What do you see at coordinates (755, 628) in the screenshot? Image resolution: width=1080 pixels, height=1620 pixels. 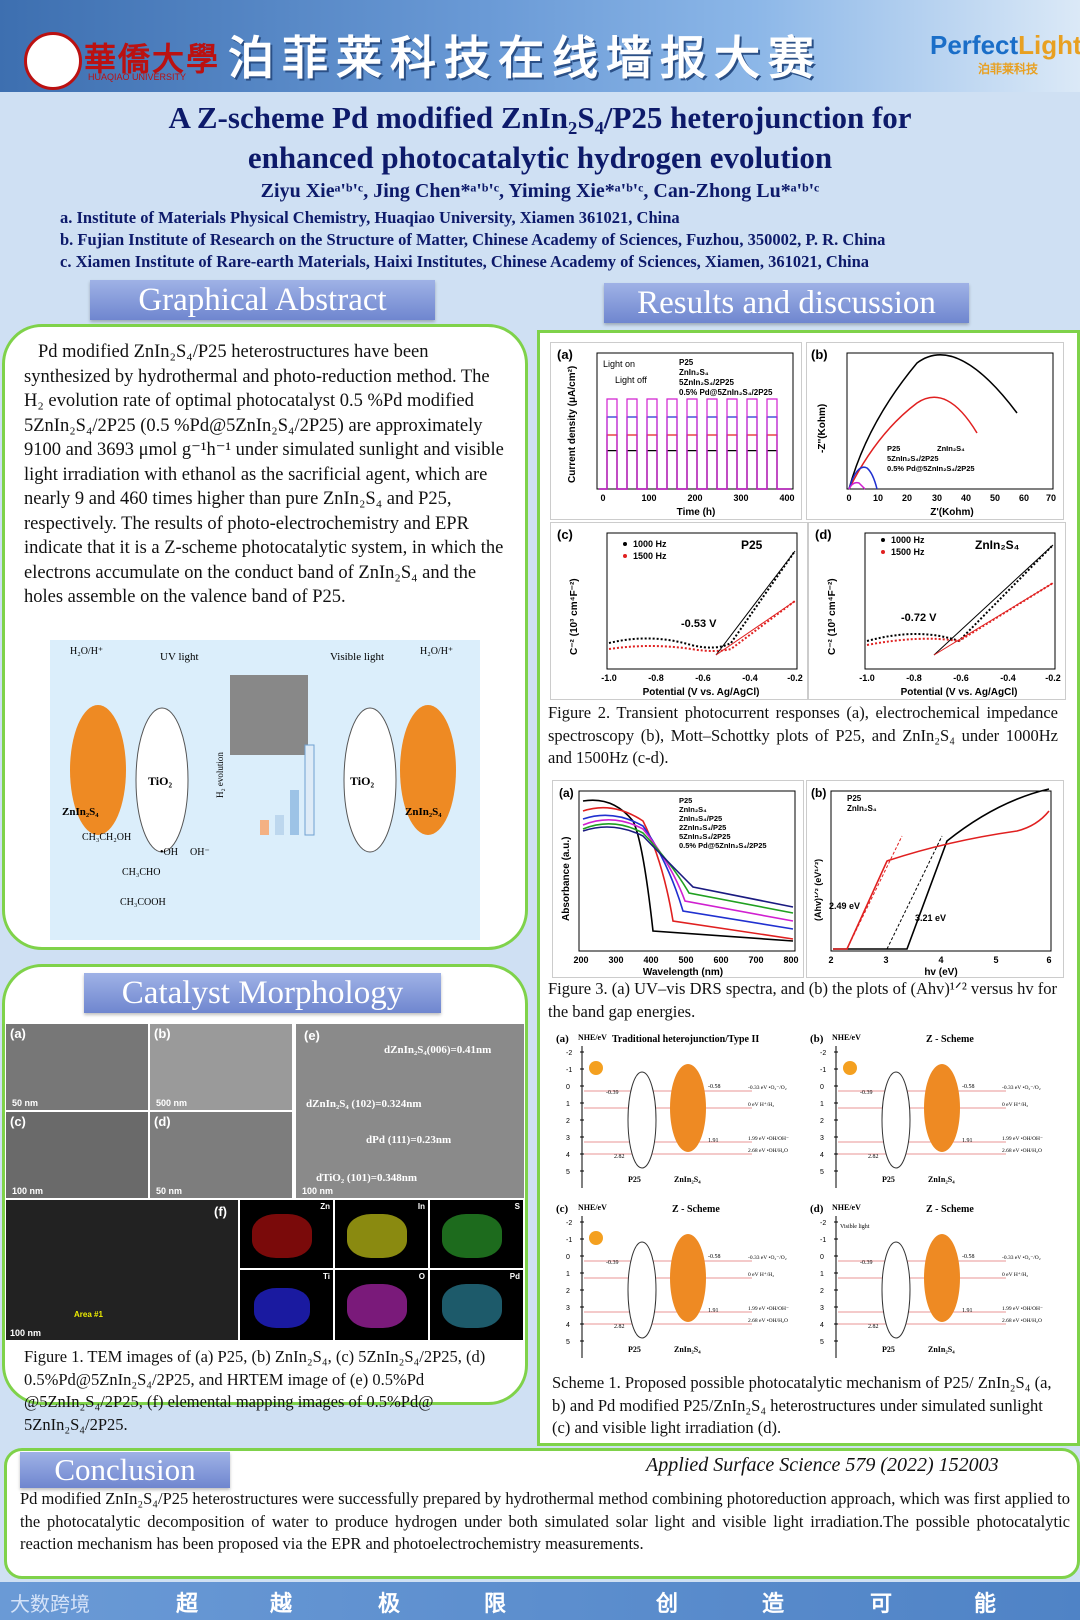 I see `ms-p25-fit2` at bounding box center [755, 628].